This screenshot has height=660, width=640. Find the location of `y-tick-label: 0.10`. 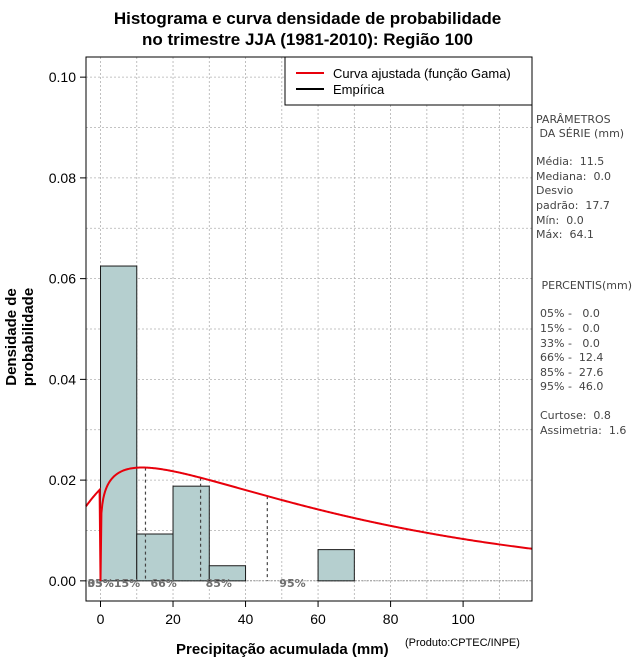

y-tick-label: 0.10 is located at coordinates (62, 77).